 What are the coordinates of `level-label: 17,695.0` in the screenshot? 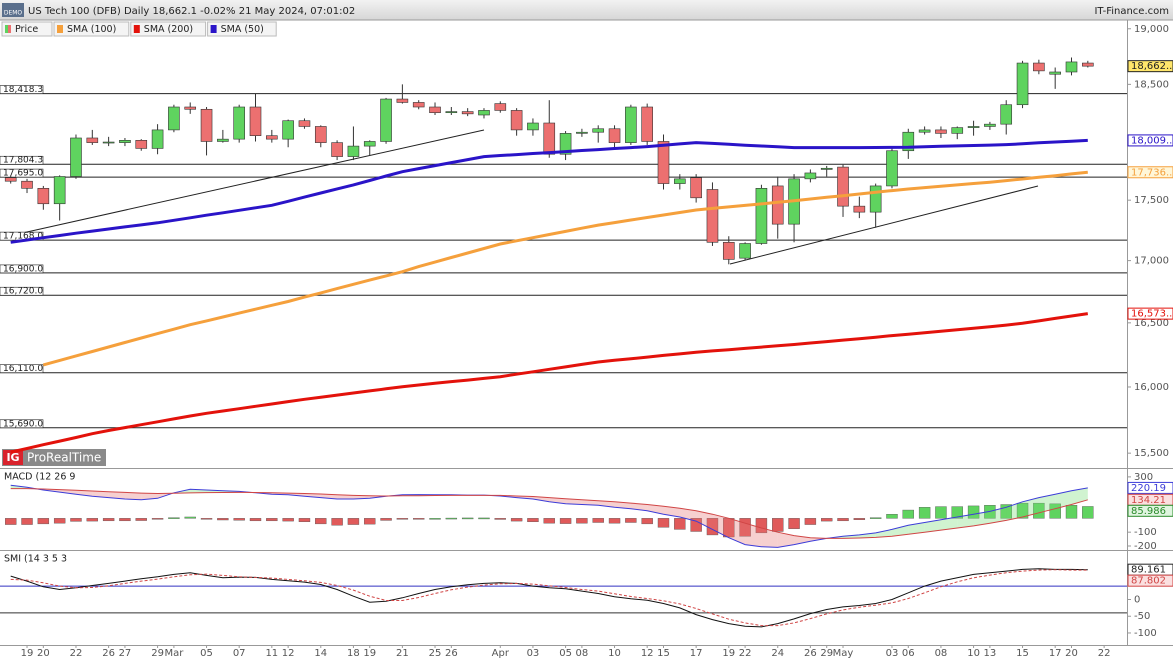 It's located at (23, 174).